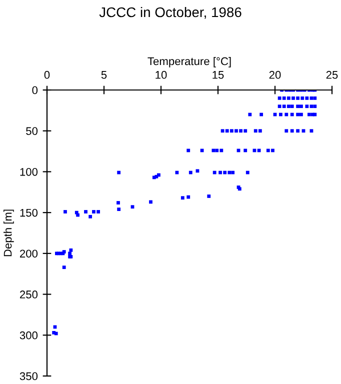 This screenshot has width=341, height=384. What do you see at coordinates (29, 254) in the screenshot?
I see `y-tick-label: 200` at bounding box center [29, 254].